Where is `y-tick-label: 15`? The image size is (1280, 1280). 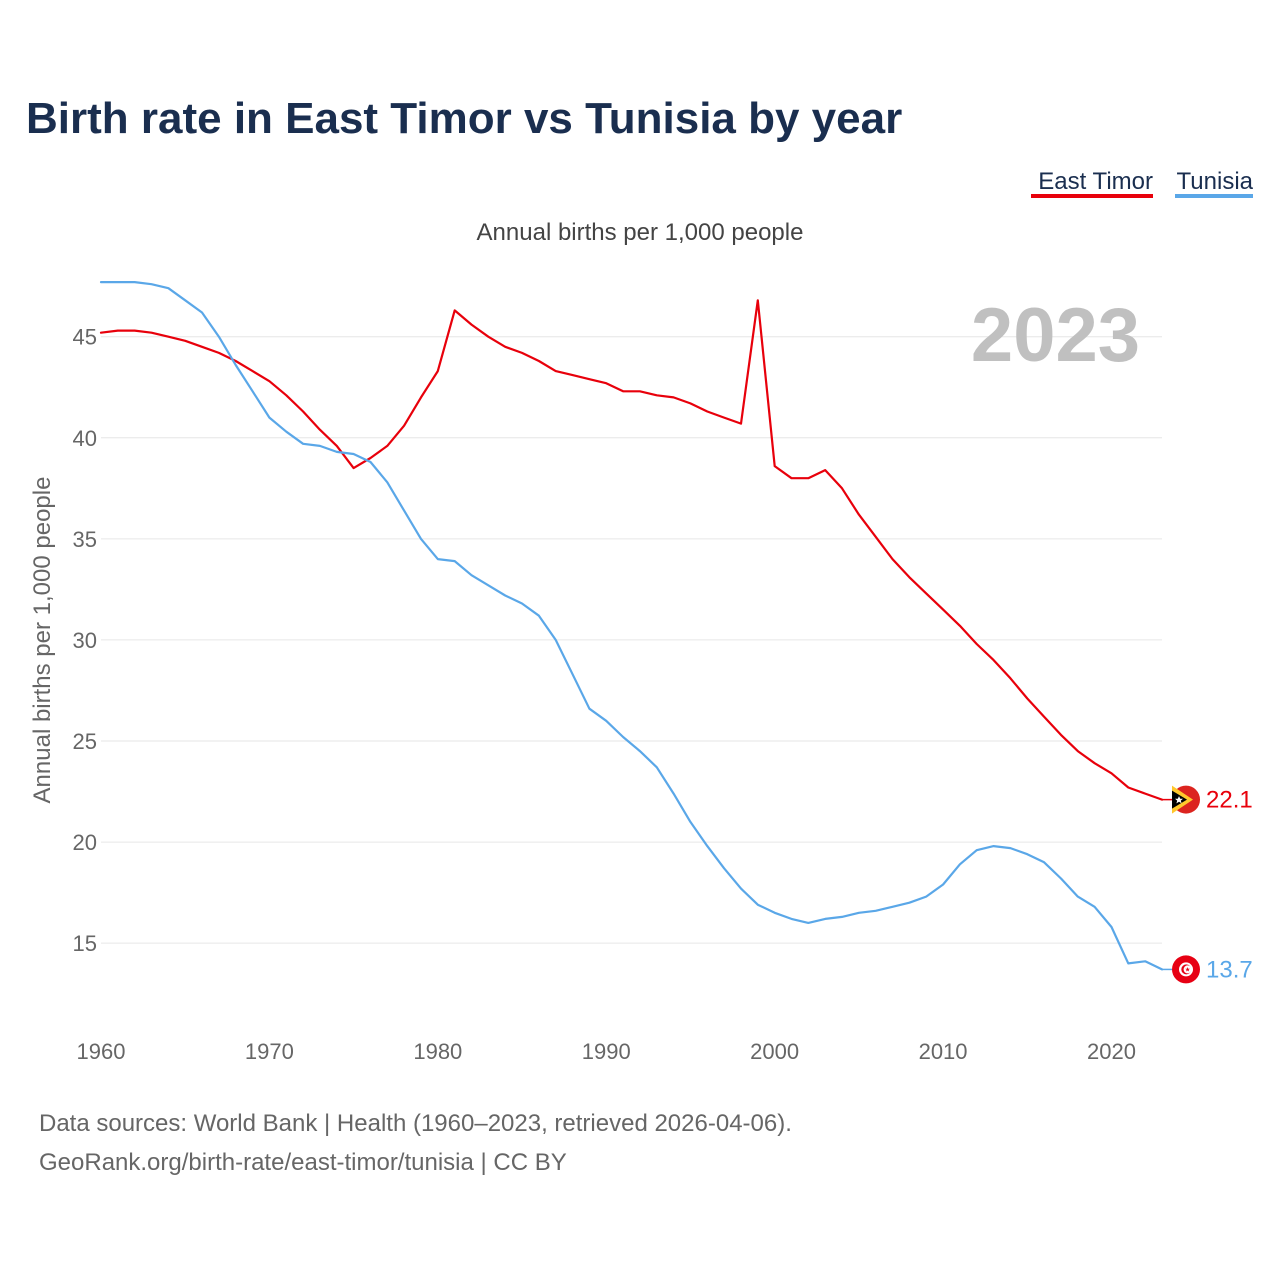
y-tick-label: 15 is located at coordinates (85, 943).